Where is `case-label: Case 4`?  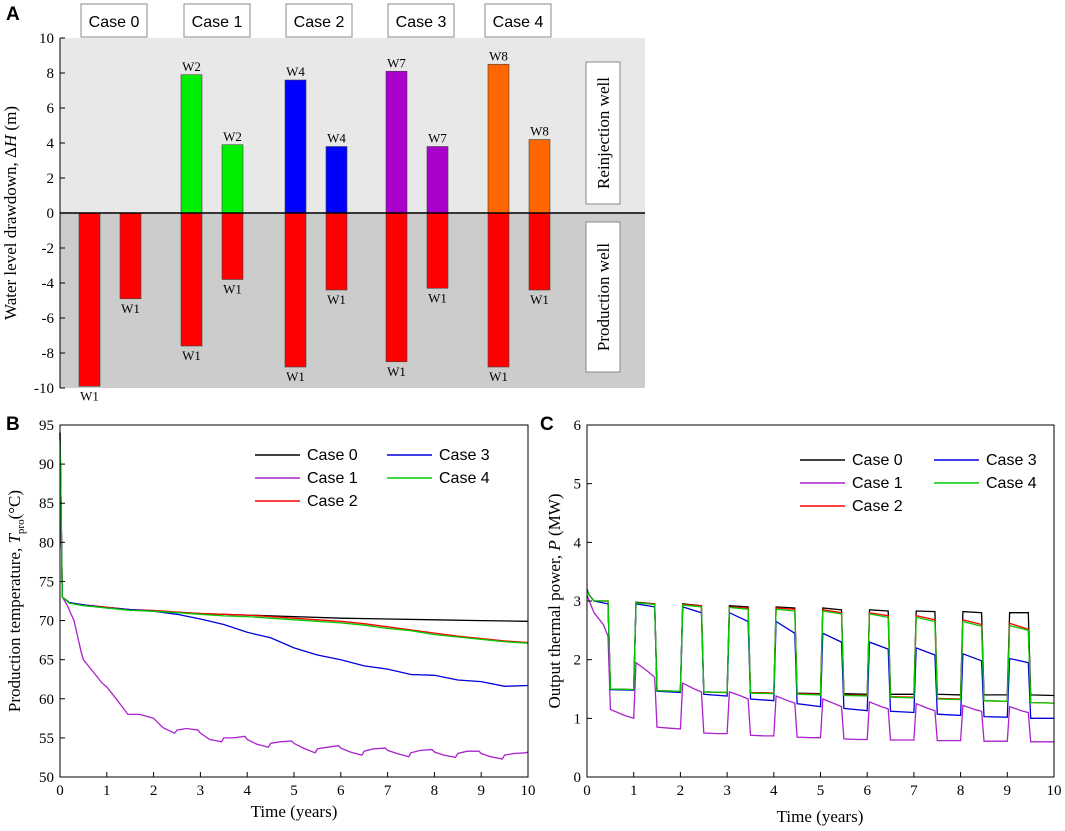 case-label: Case 4 is located at coordinates (518, 22).